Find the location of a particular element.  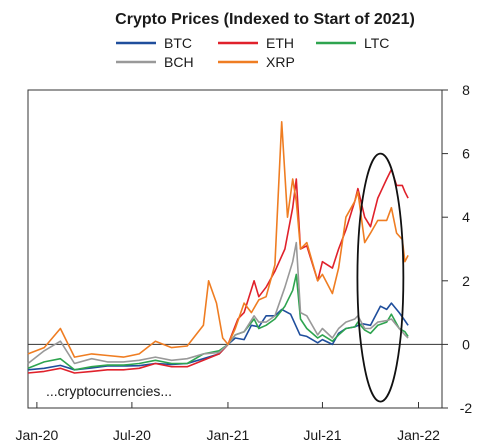

x-tick-label: Jul-20 is located at coordinates (132, 435).